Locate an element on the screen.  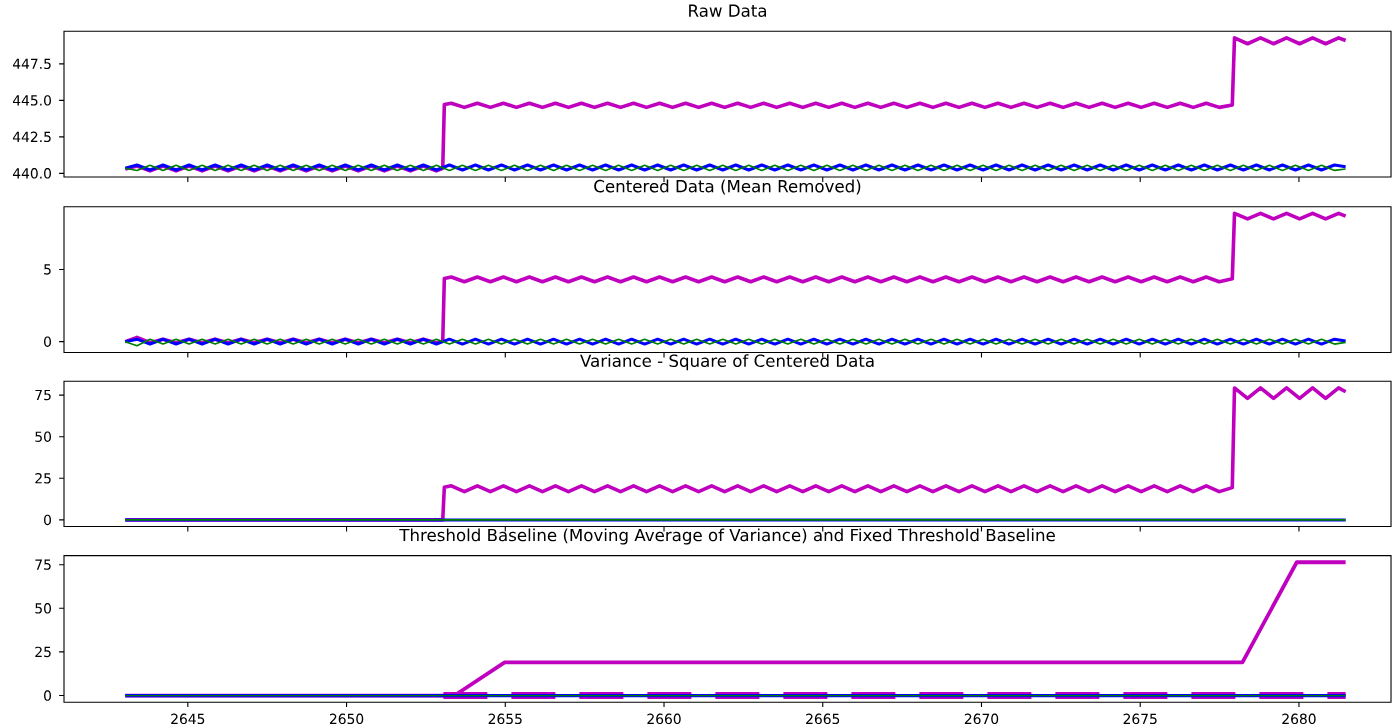
y-tick-label: 445.0 is located at coordinates (31, 100).